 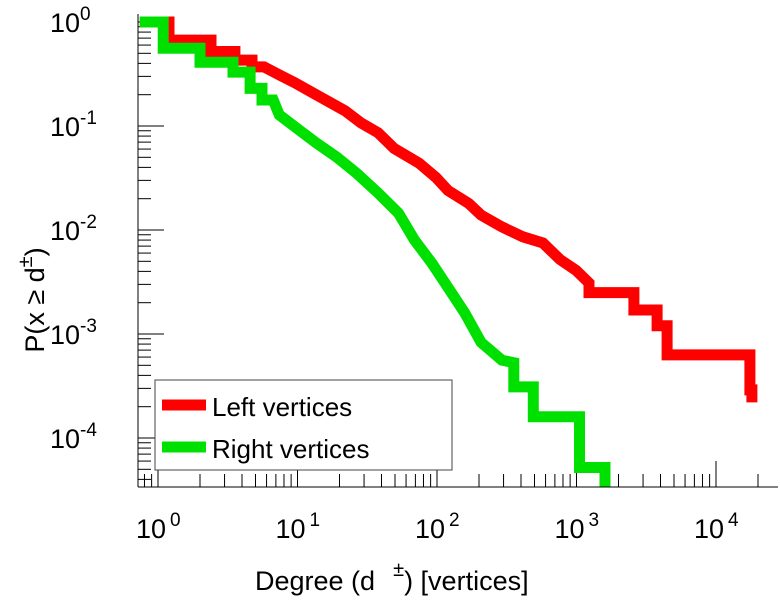 I want to click on x-tick-exp: 4, so click(x=733, y=520).